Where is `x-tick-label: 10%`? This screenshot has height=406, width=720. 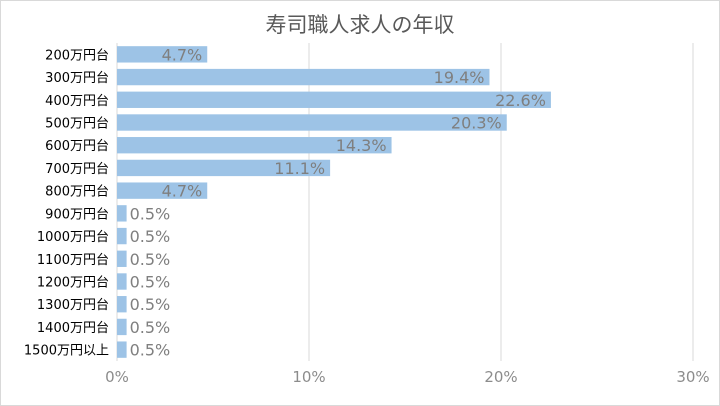 x-tick-label: 10% is located at coordinates (308, 377).